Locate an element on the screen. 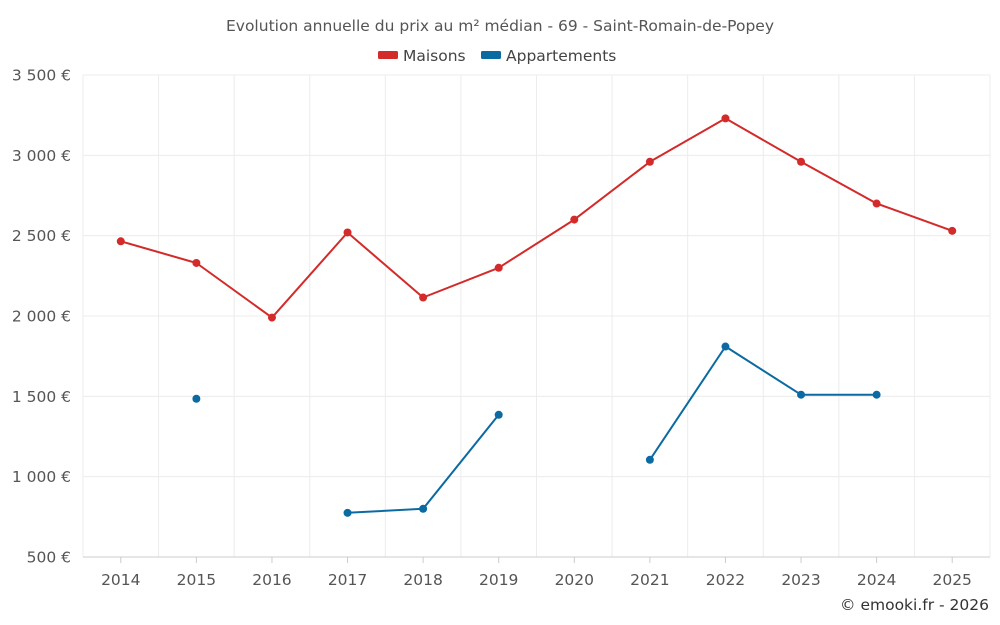 The image size is (1000, 625). data-point-maisons-2020 is located at coordinates (574, 219).